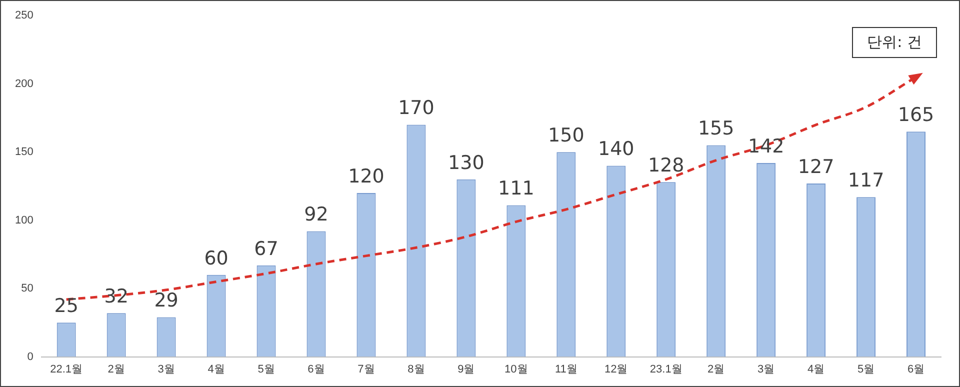 The width and height of the screenshot is (960, 387). What do you see at coordinates (24, 16) in the screenshot?
I see `y-tick-label: 250` at bounding box center [24, 16].